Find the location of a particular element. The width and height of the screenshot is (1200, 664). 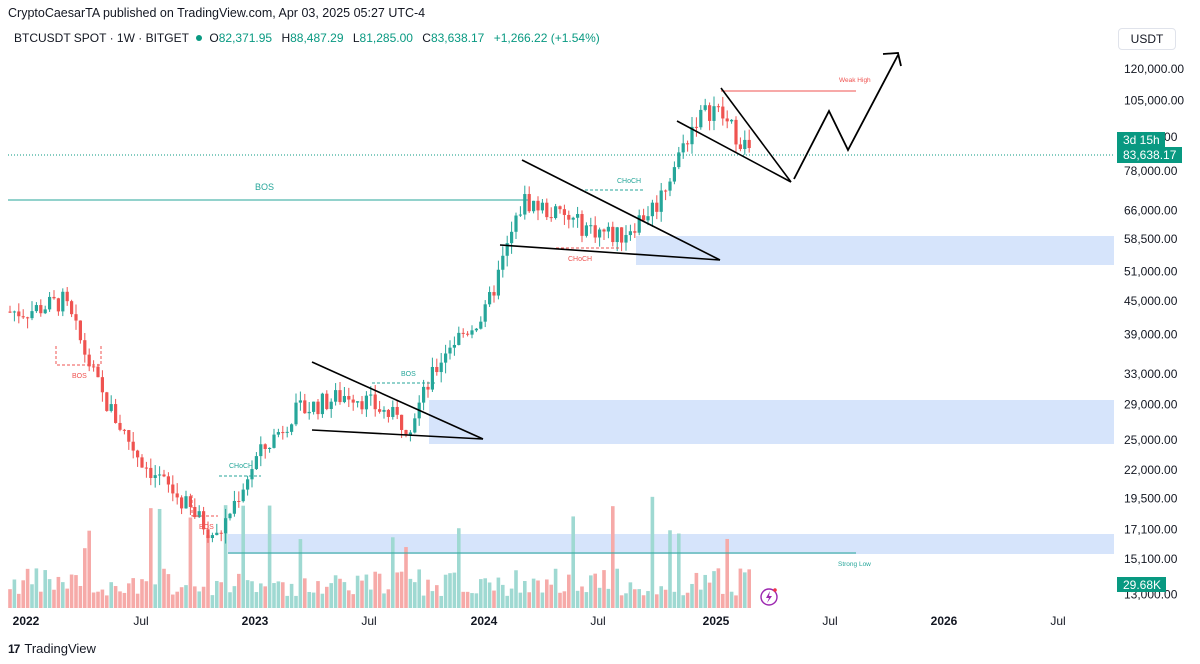

bos-label-2023: BOS is located at coordinates (408, 374).